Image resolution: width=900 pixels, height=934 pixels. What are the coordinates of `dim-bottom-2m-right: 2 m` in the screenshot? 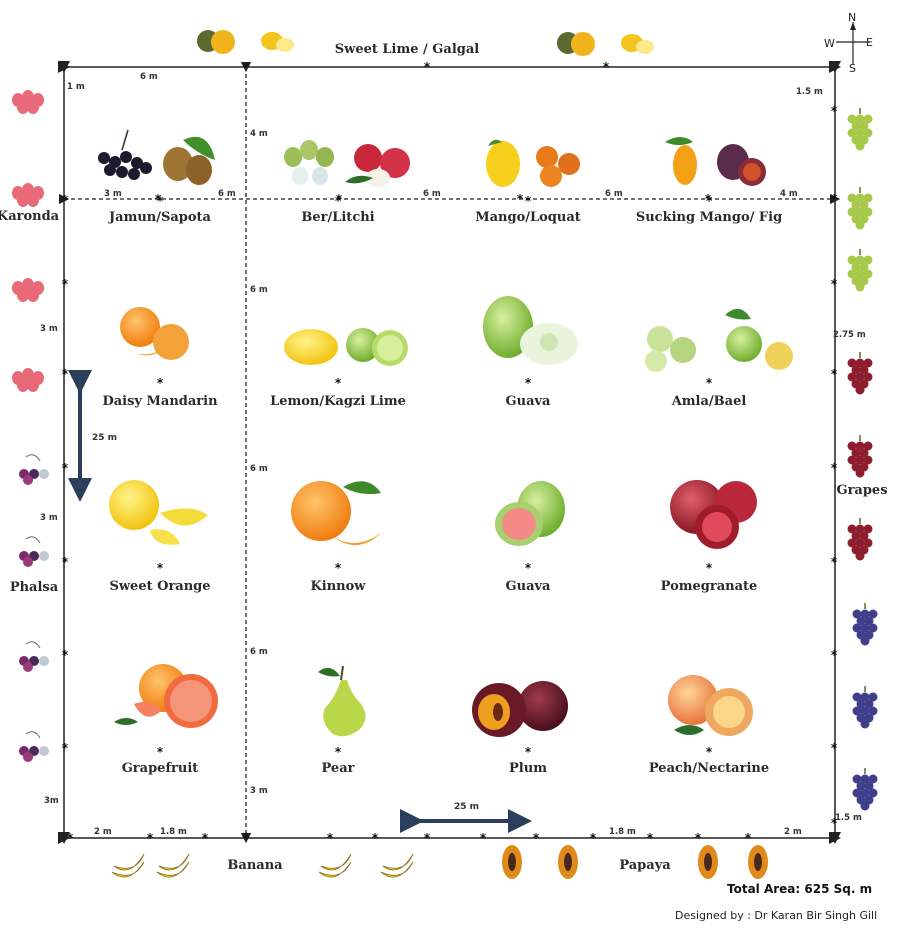 It's located at (793, 832).